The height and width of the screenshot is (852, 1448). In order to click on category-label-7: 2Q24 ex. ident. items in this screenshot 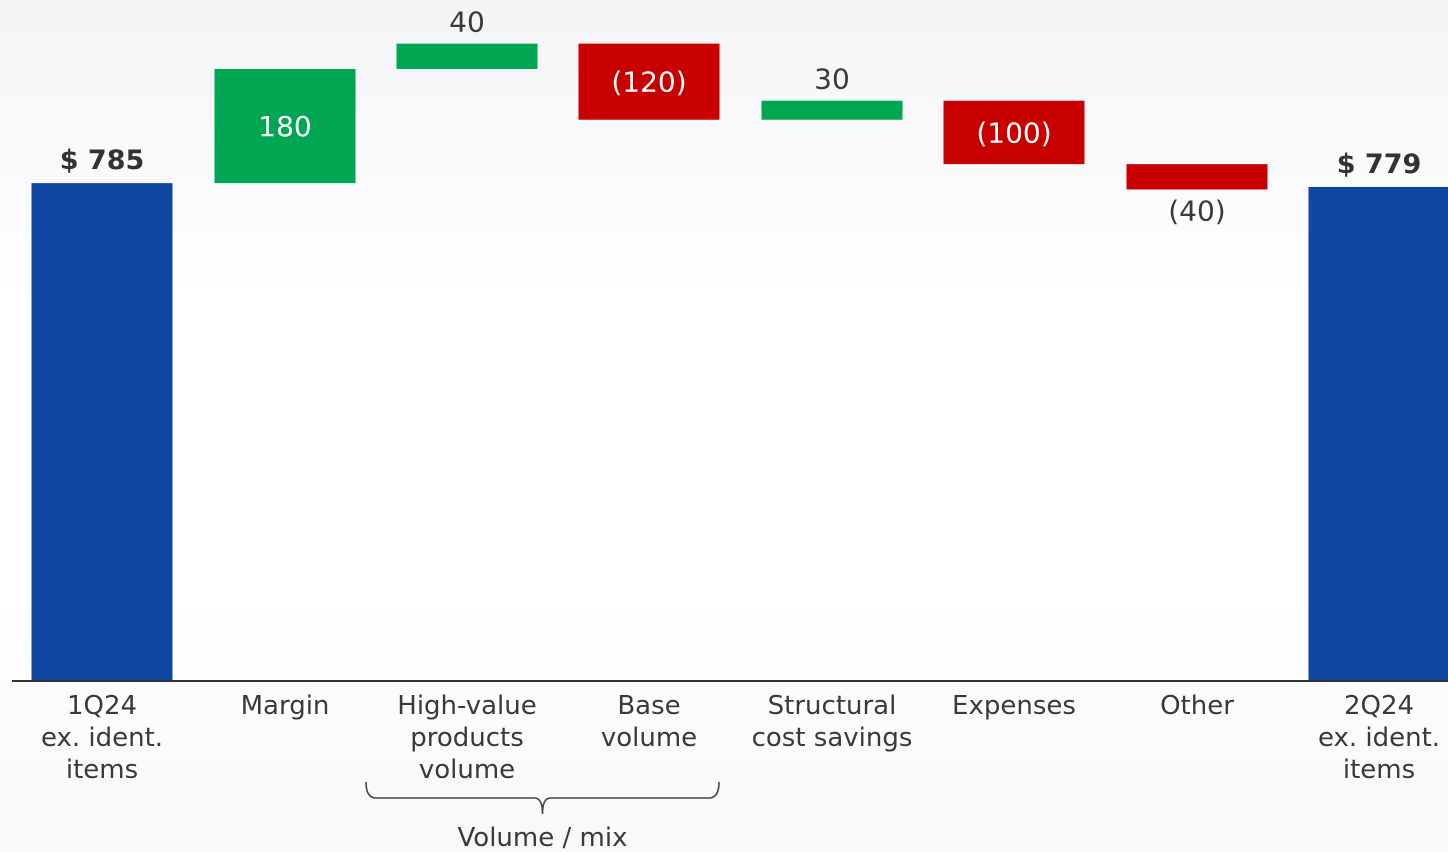, I will do `click(1379, 738)`.